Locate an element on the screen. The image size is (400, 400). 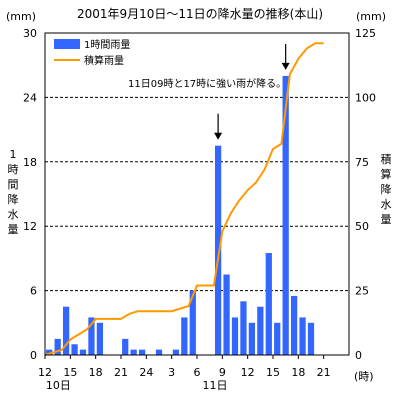
x-tick-label: 9 is located at coordinates (222, 372).